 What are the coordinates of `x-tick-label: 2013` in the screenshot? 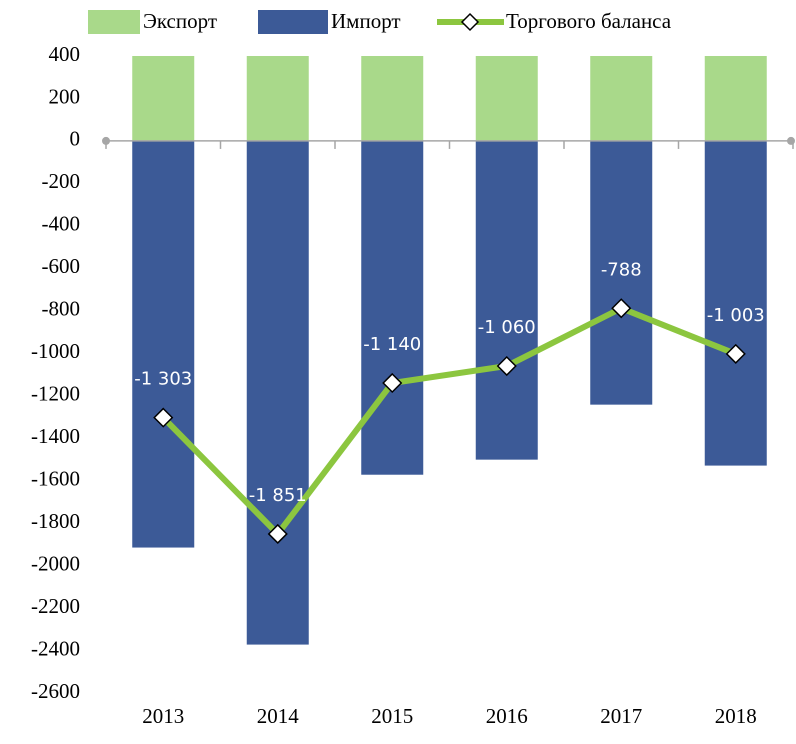 It's located at (163, 716).